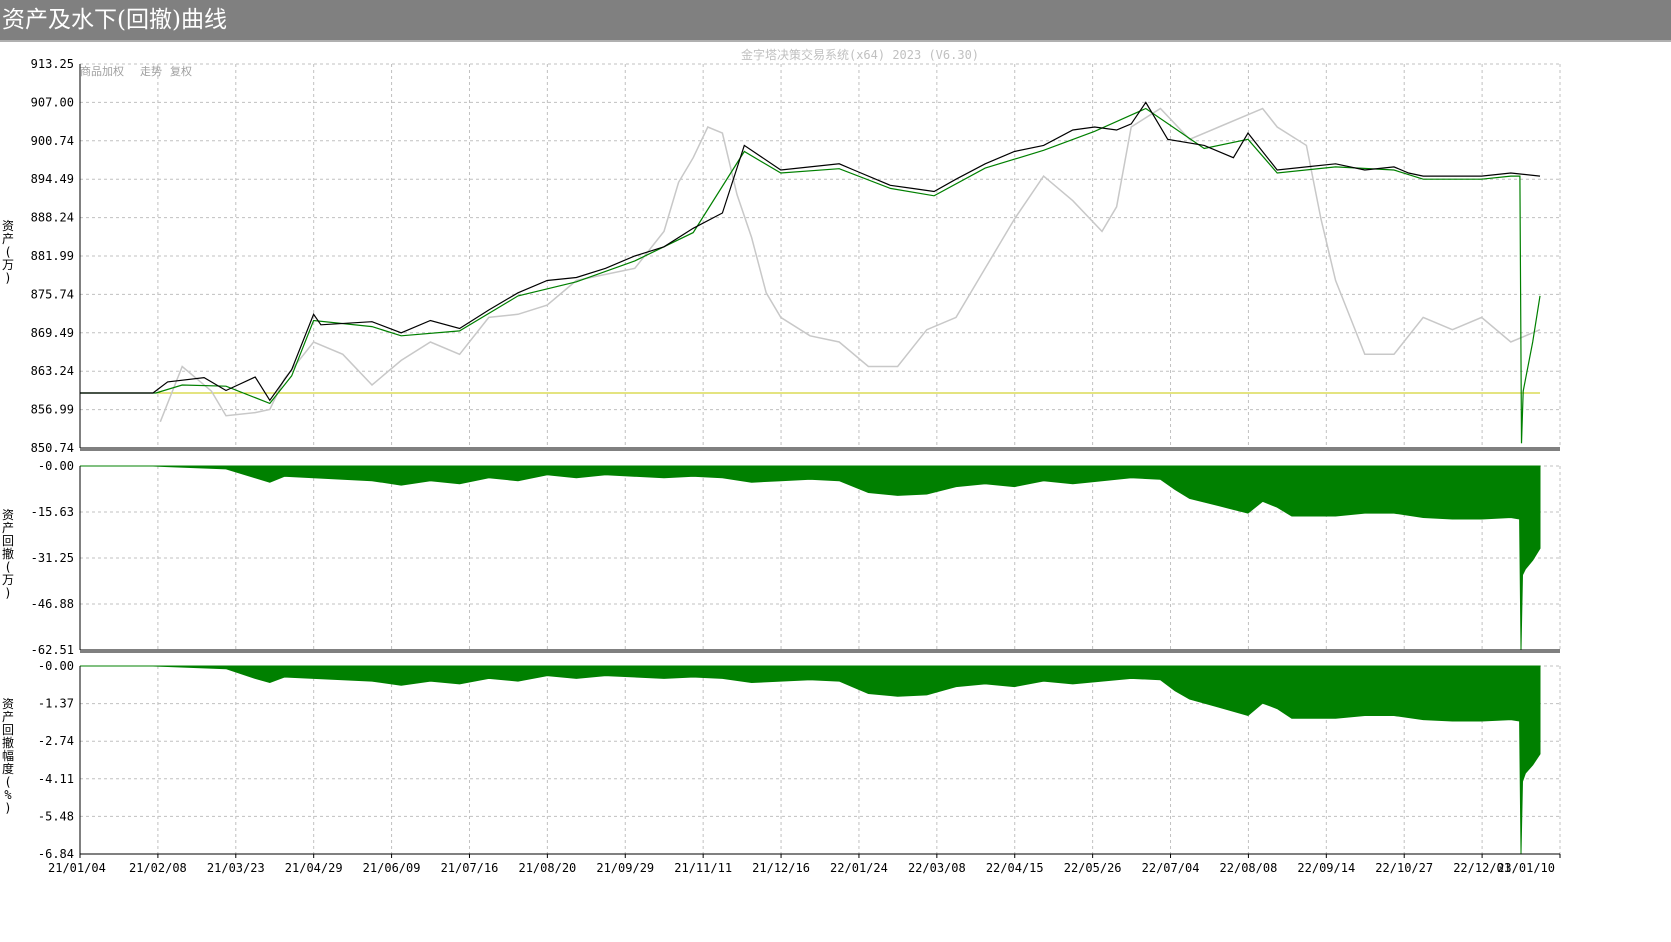 The image size is (1671, 942). What do you see at coordinates (1526, 868) in the screenshot?
I see `x-tick-label: 23/01/10` at bounding box center [1526, 868].